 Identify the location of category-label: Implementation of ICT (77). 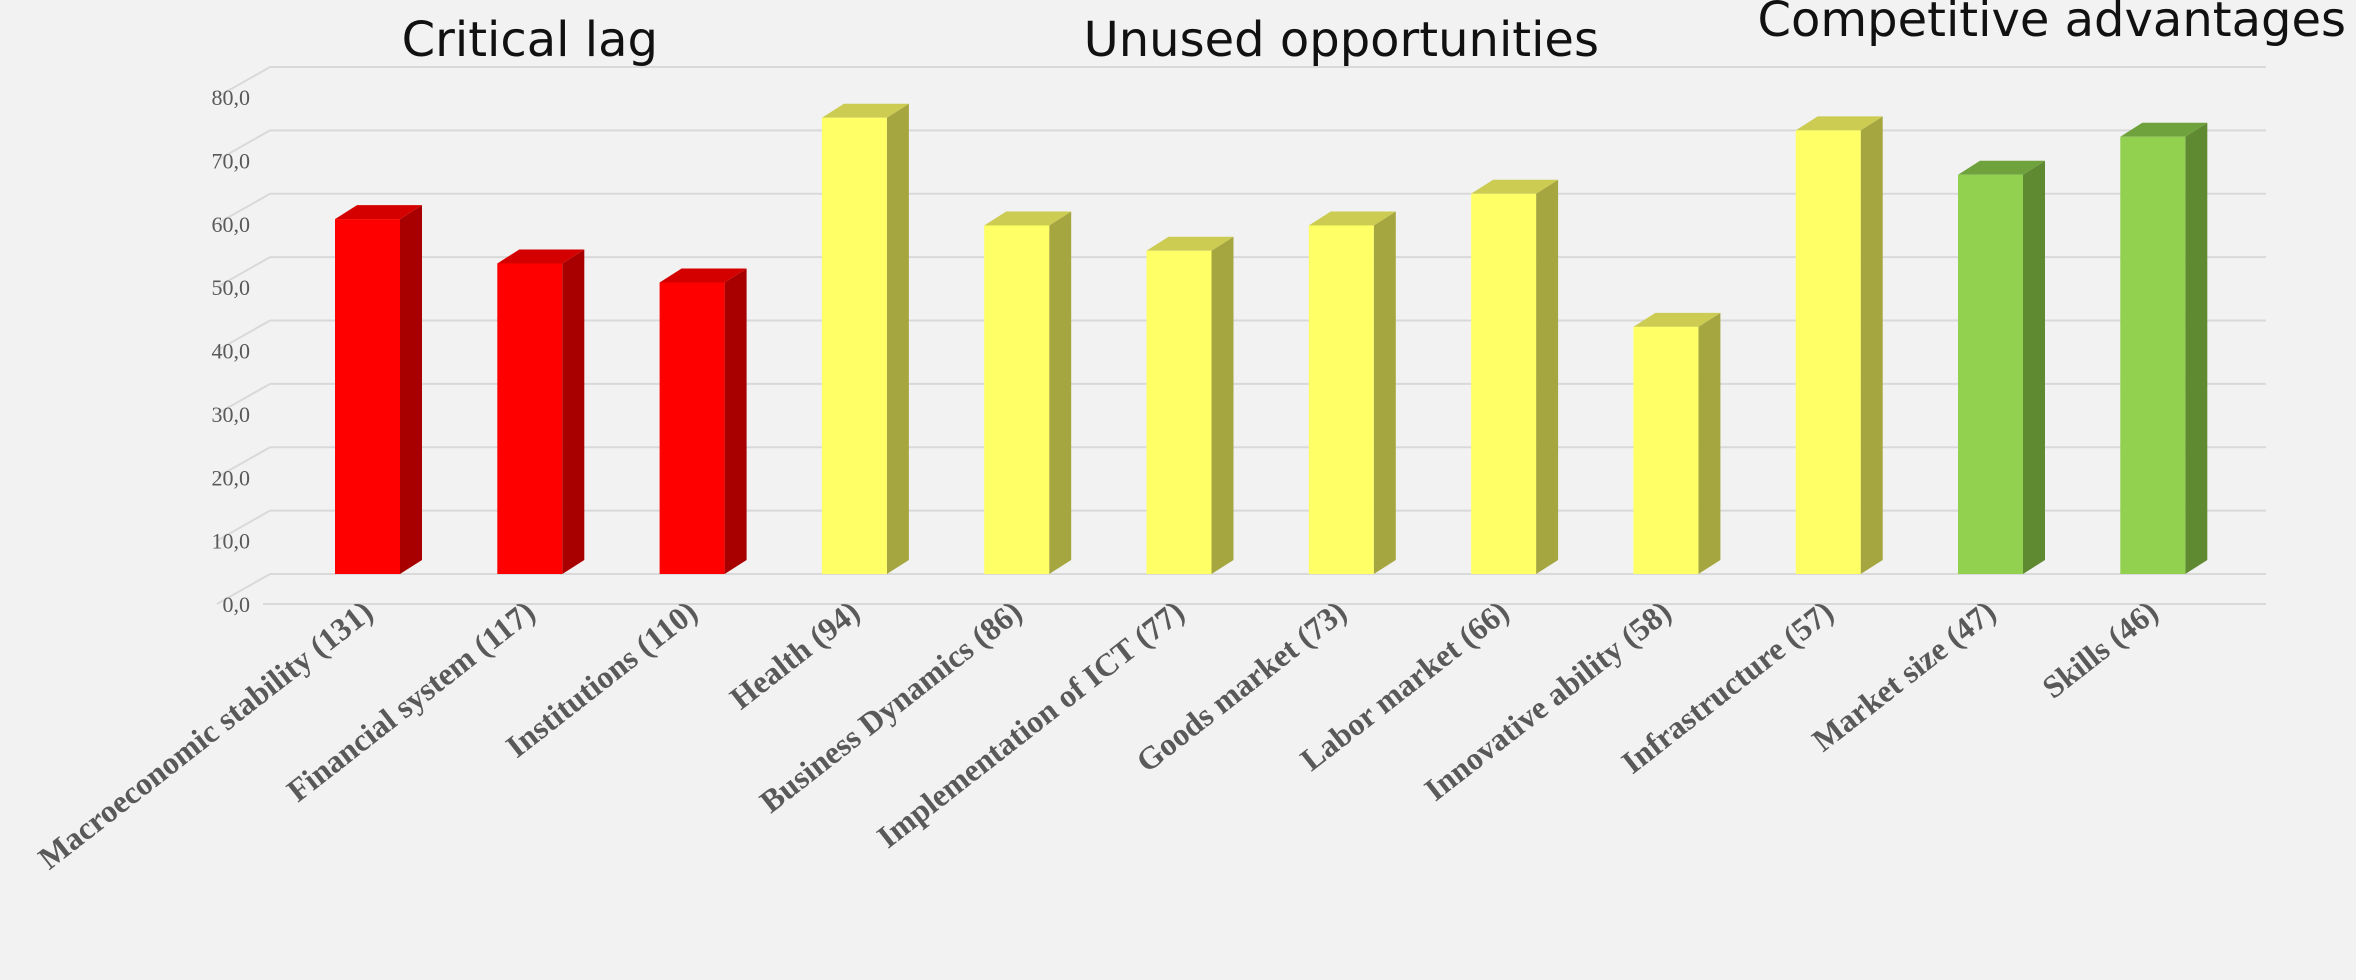
(1030, 724).